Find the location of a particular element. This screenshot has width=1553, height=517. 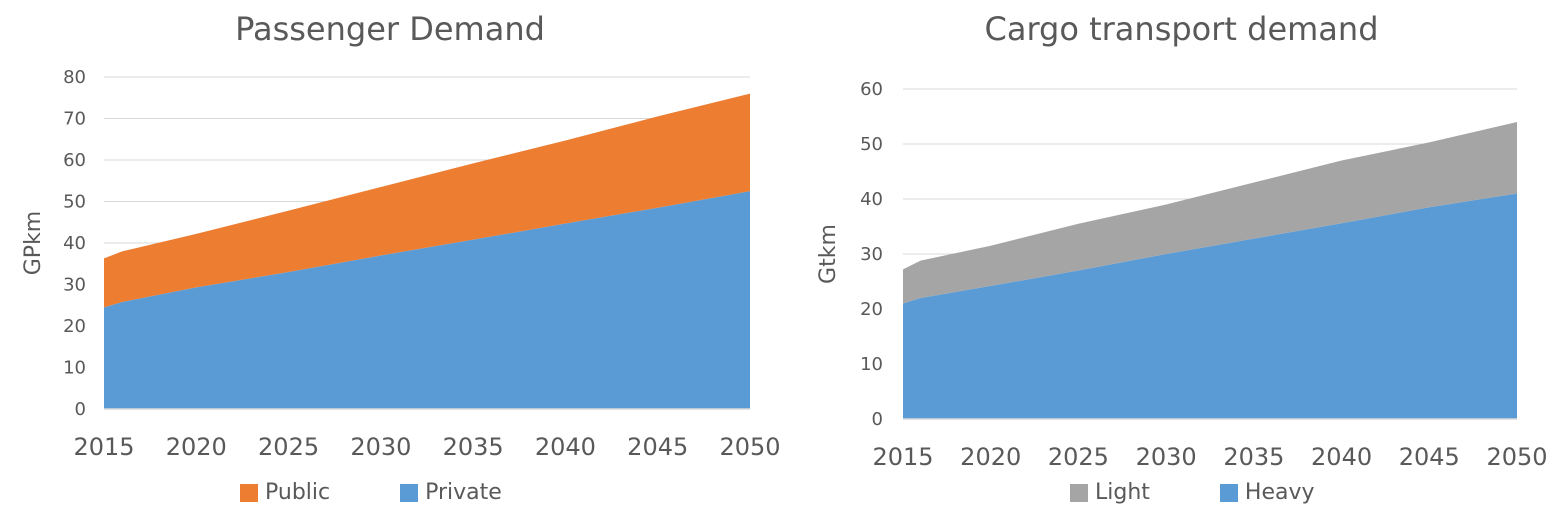

legend-label-light: Light is located at coordinates (1122, 492).